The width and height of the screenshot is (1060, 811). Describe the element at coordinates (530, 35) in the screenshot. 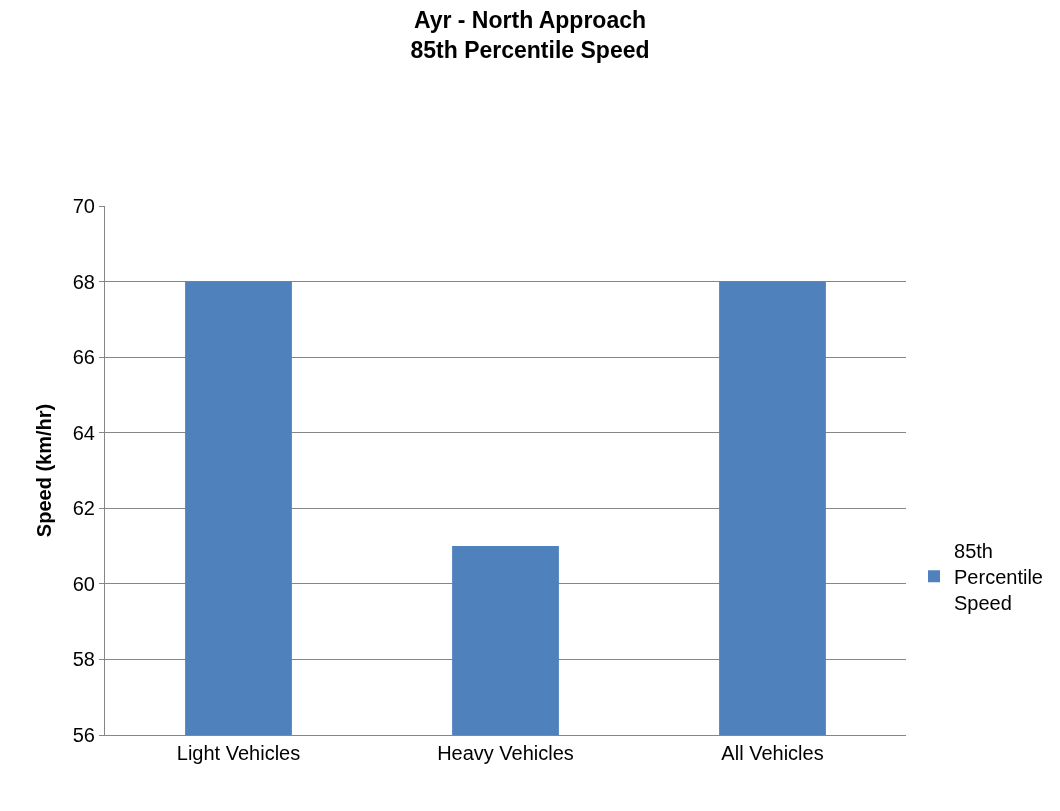

I see `chart-title: Ayr - North Approach 85th Percentile Speed` at that location.